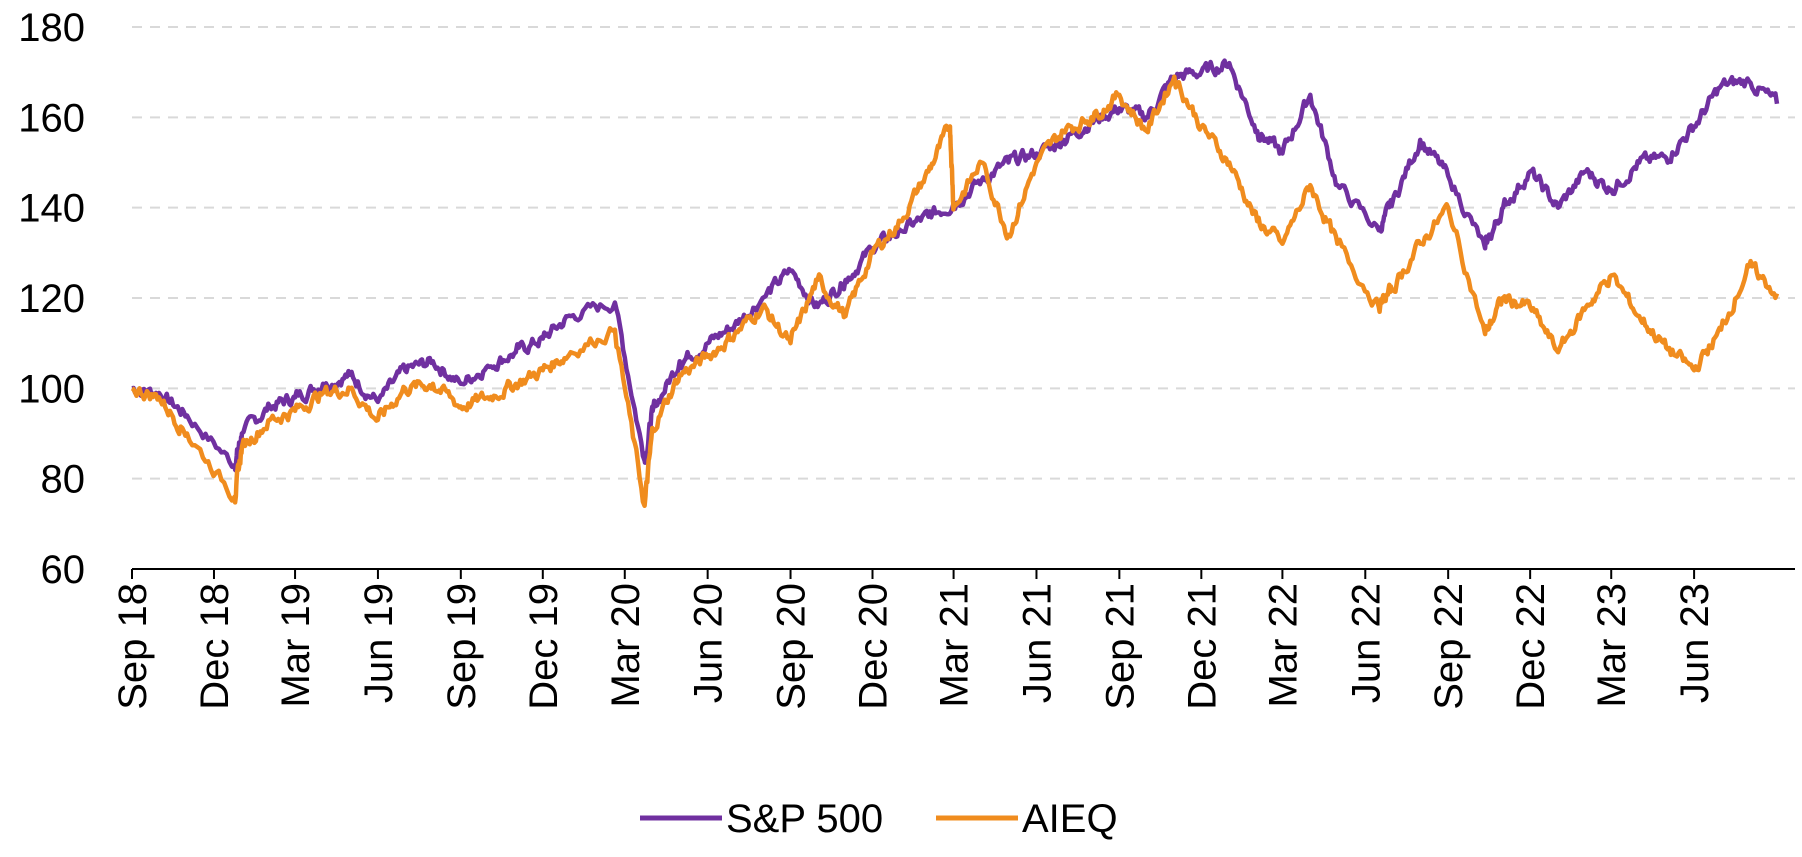 The width and height of the screenshot is (1802, 857). What do you see at coordinates (379, 643) in the screenshot?
I see `x-tick-label: Jun 19` at bounding box center [379, 643].